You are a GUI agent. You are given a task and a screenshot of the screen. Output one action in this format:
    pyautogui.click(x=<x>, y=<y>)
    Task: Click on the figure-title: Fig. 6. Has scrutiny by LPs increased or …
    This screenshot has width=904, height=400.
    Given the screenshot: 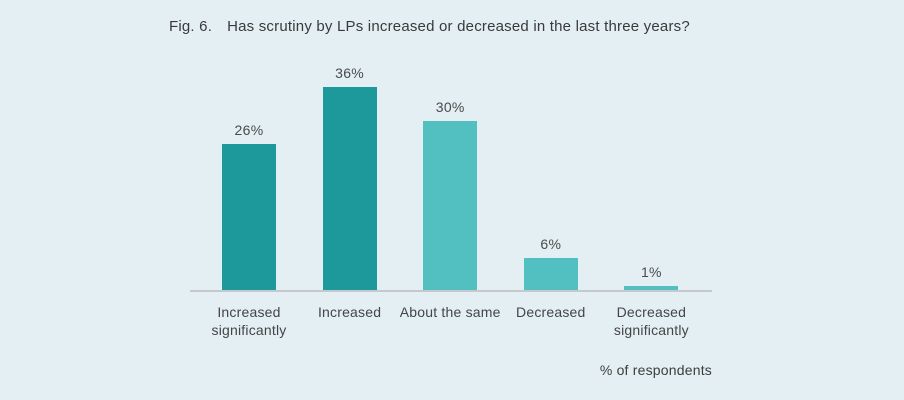 What is the action you would take?
    pyautogui.click(x=429, y=26)
    